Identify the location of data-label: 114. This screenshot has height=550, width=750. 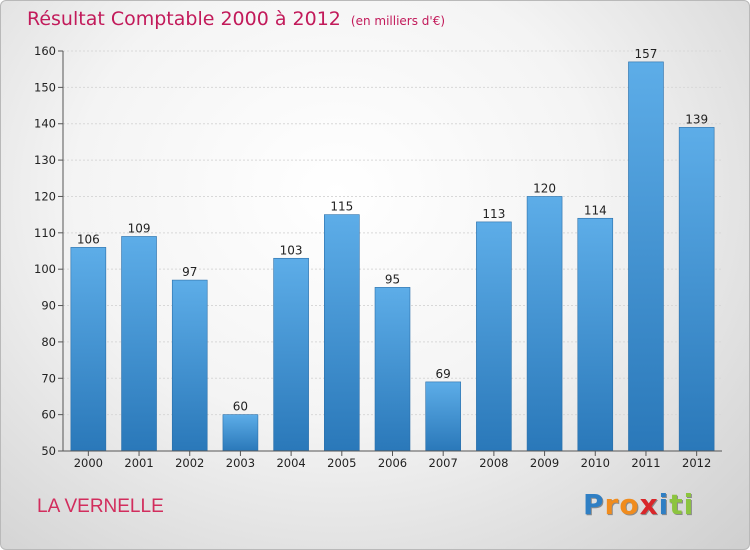
(595, 210).